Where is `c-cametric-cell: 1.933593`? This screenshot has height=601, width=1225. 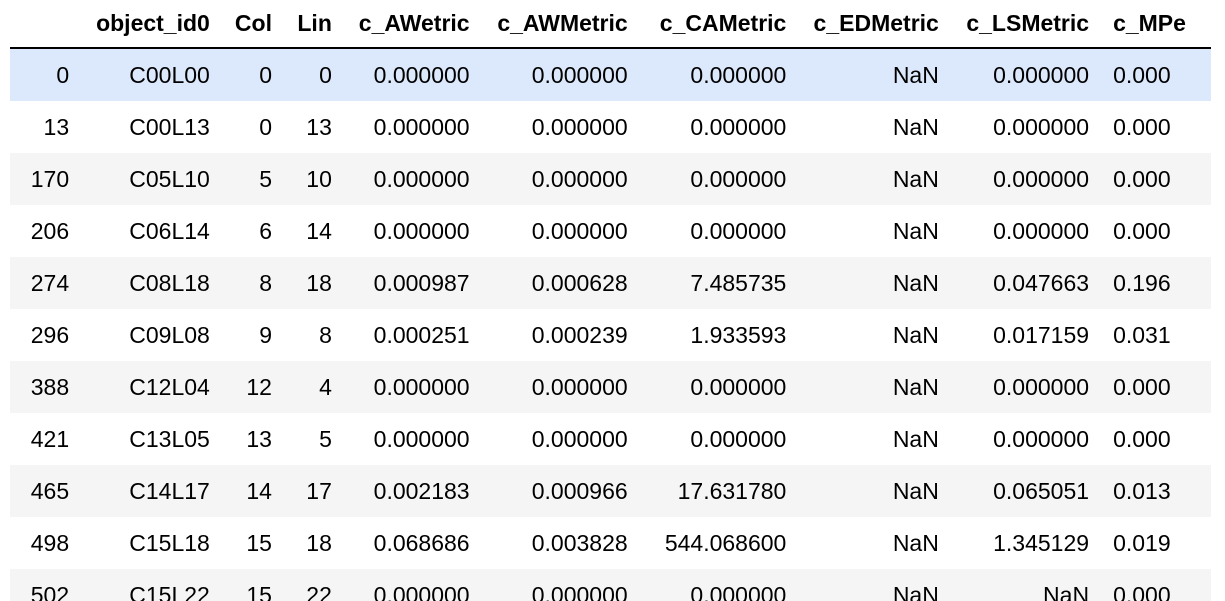 c-cametric-cell: 1.933593 is located at coordinates (738, 334).